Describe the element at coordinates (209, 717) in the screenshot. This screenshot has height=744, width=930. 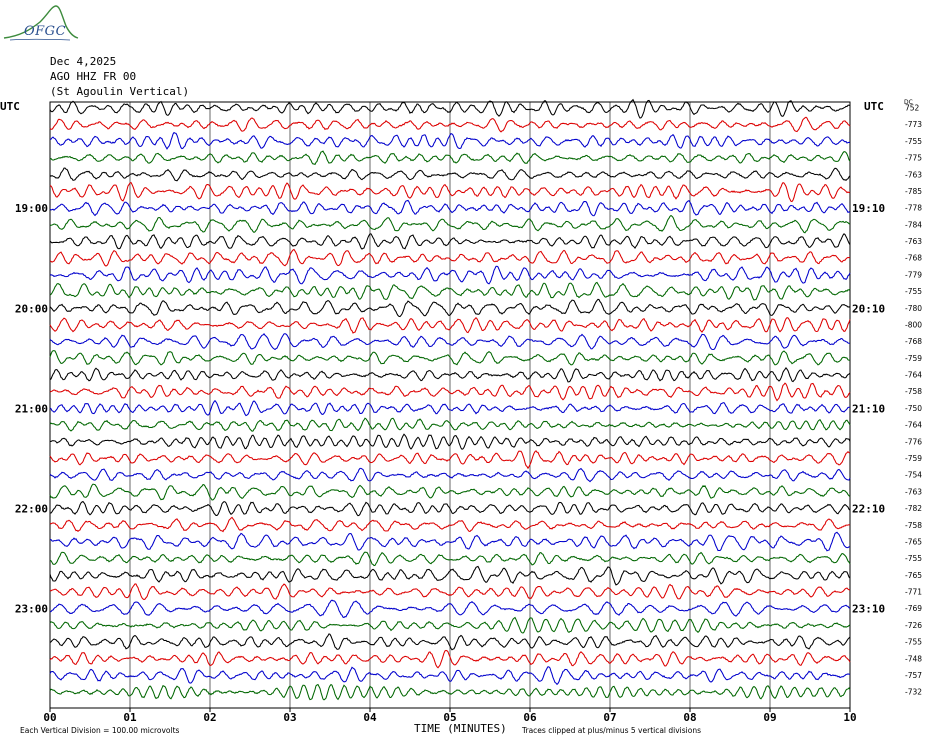
I see `x-tick-label: 02` at that location.